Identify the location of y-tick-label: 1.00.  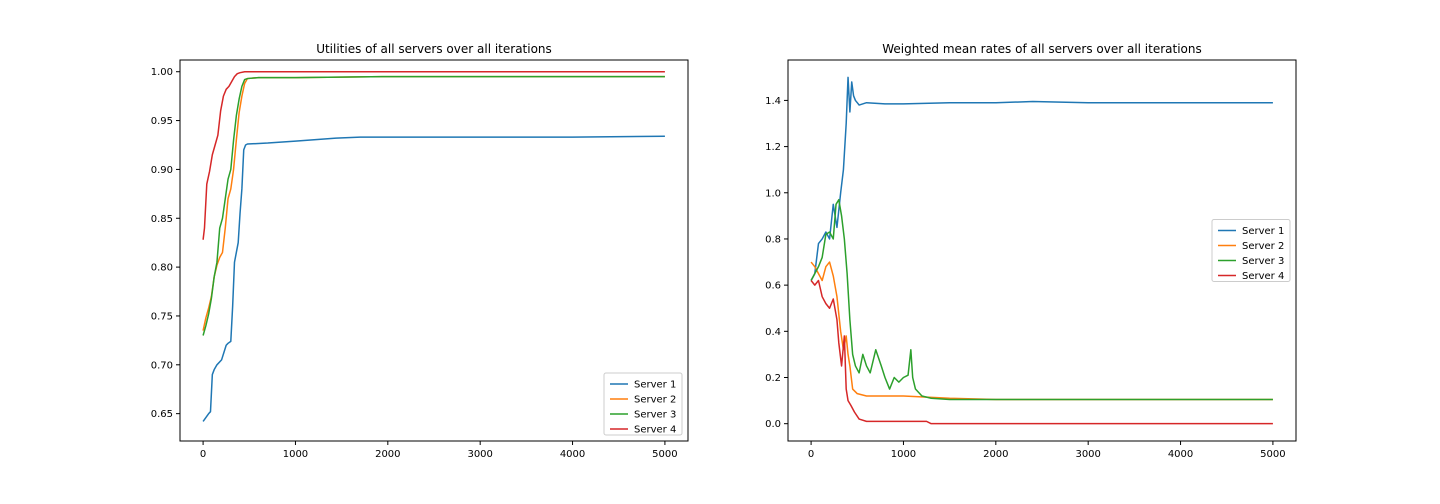
(162, 72).